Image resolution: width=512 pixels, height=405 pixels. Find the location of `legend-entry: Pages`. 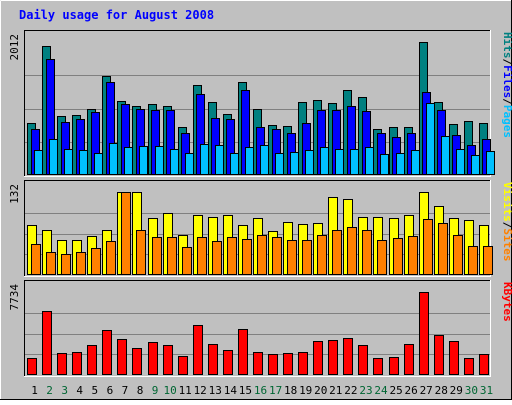

legend-entry: Pages is located at coordinates (506, 121).